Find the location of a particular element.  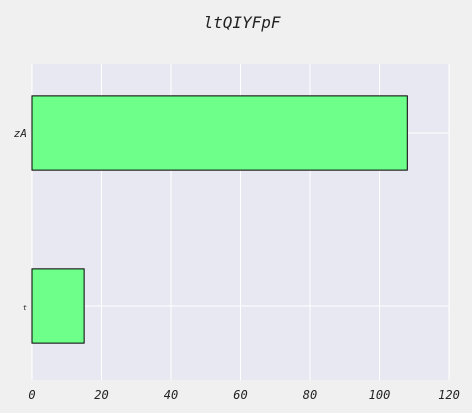

x-axis-ticks: 0 20 40 60 80 100 120 is located at coordinates (243, 395).